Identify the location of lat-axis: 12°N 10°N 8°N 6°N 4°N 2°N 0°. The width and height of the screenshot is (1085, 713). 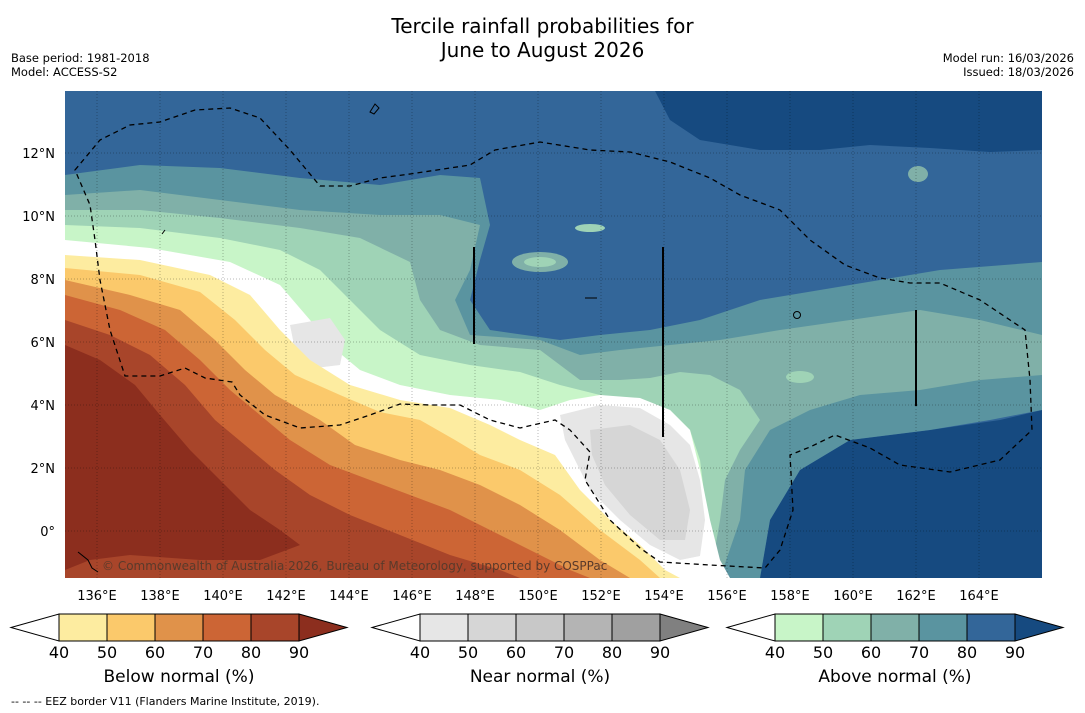
(38, 343).